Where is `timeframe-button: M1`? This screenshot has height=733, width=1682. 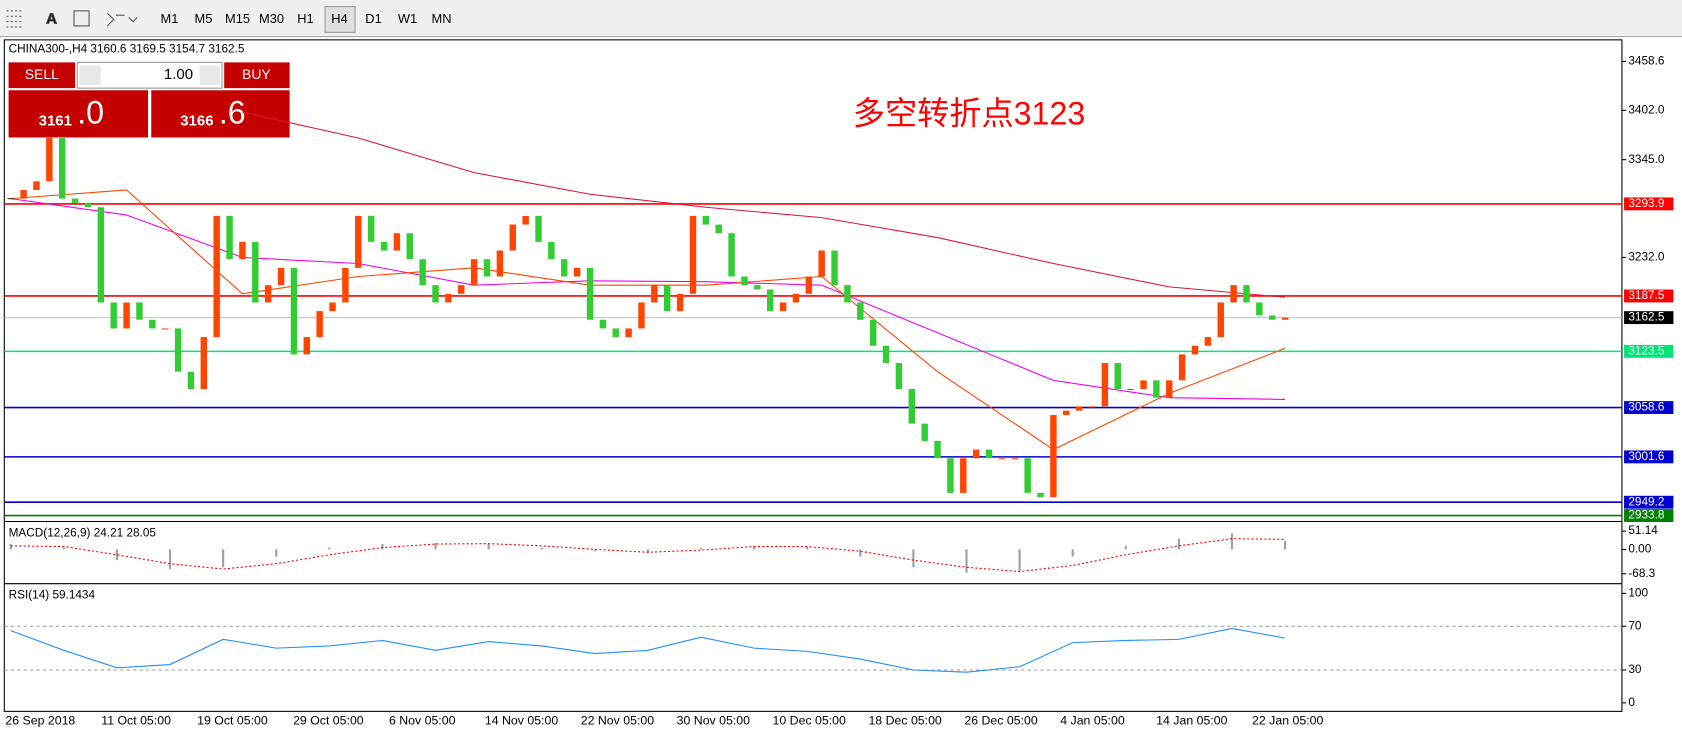
timeframe-button: M1 is located at coordinates (170, 18).